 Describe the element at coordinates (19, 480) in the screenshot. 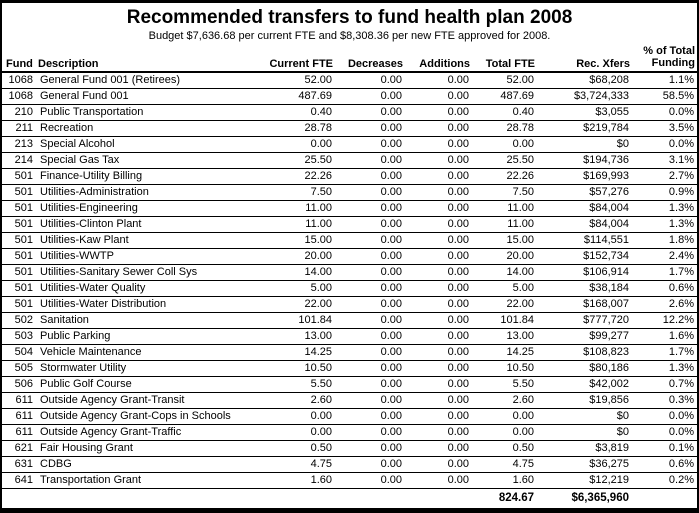

I see `fund-cell: 641` at that location.